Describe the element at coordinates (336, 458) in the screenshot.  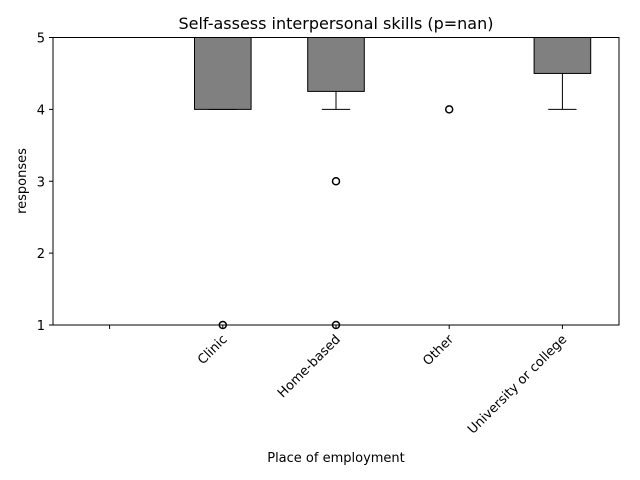
I see `x-axis-label: Place of employment` at that location.